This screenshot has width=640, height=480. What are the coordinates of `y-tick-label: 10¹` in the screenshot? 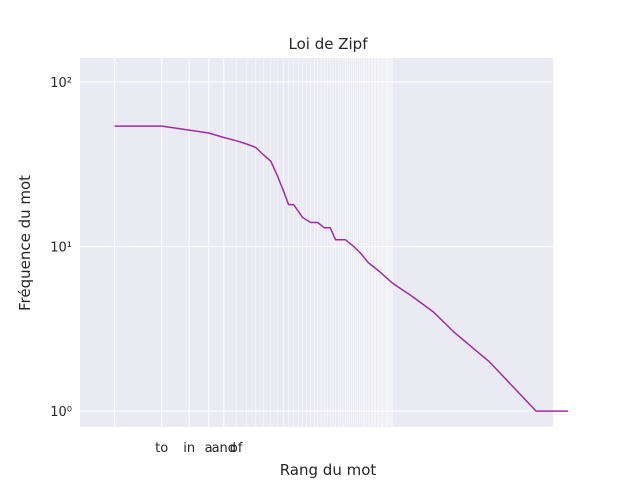 It's located at (61, 248).